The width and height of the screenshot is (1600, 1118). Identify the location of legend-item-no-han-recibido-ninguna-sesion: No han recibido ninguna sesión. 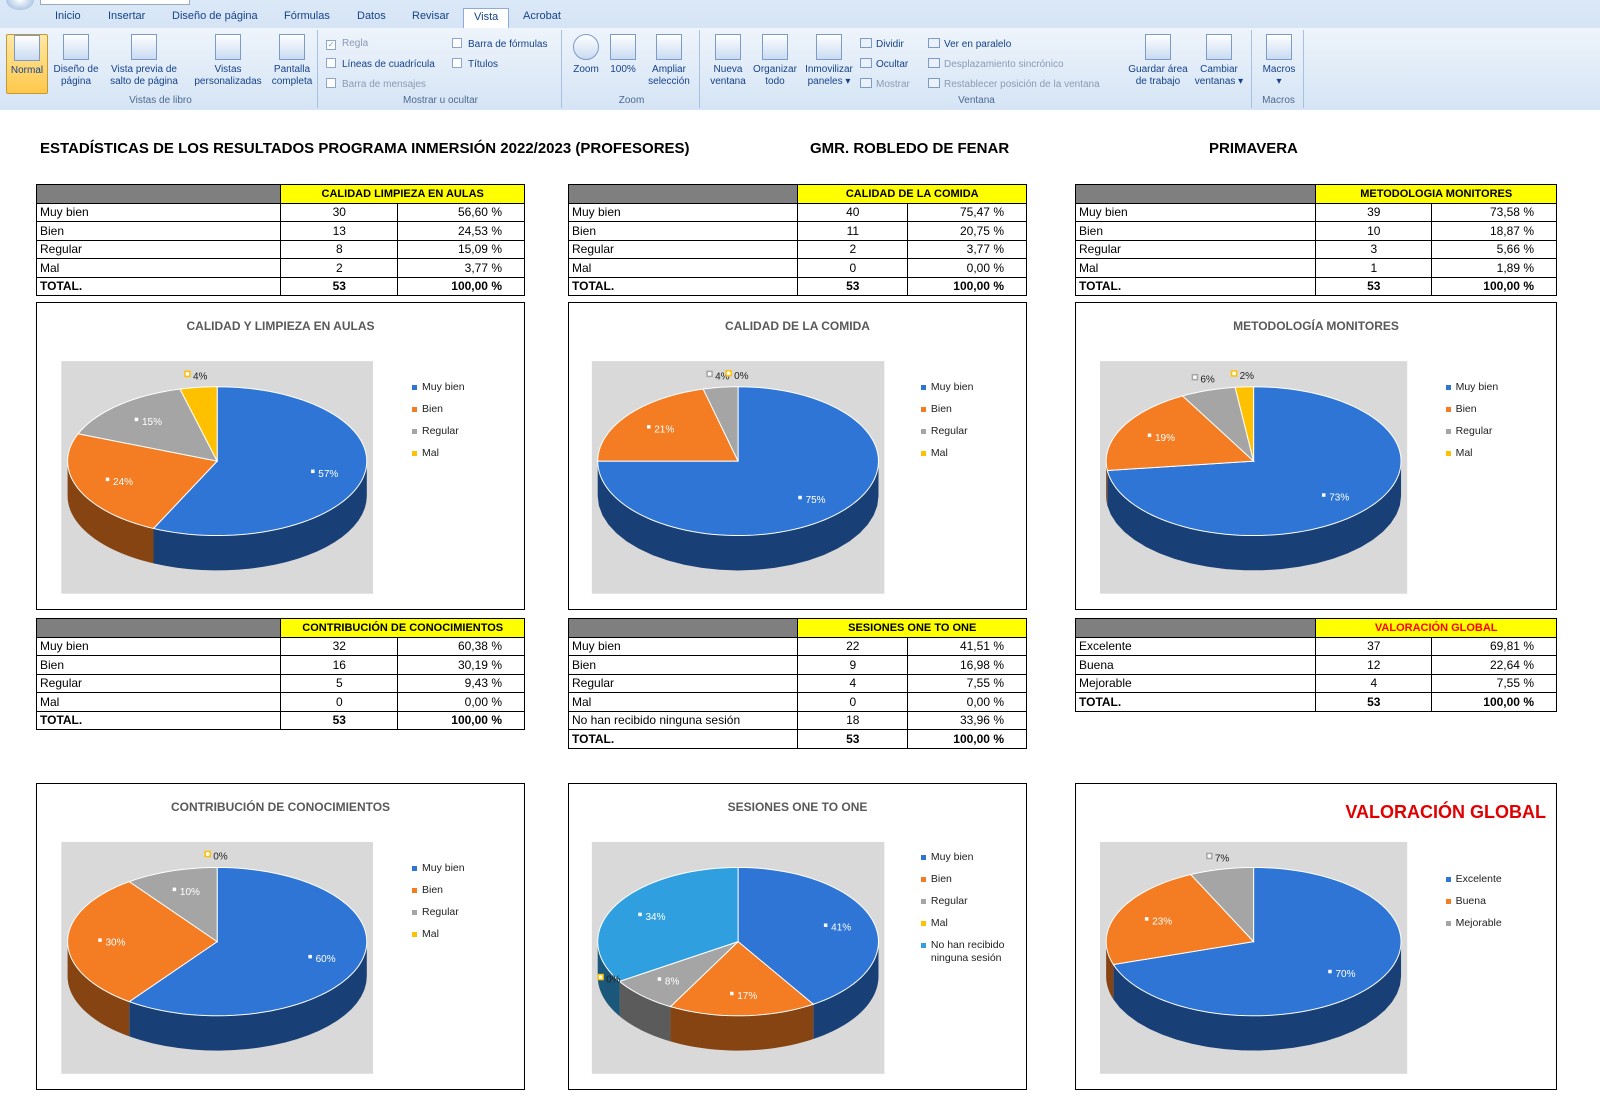
(970, 952).